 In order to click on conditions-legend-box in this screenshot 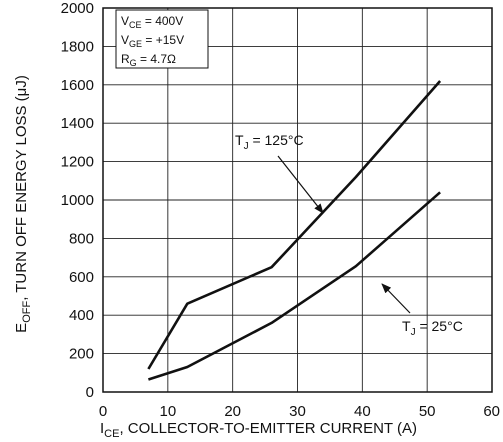, I will do `click(162, 39)`.